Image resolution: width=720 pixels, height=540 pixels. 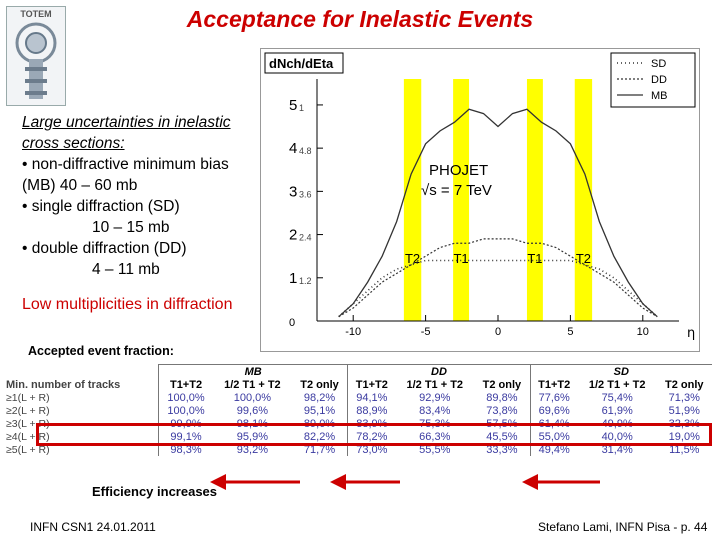 I want to click on table-cell: 77,6%, so click(x=553, y=397).